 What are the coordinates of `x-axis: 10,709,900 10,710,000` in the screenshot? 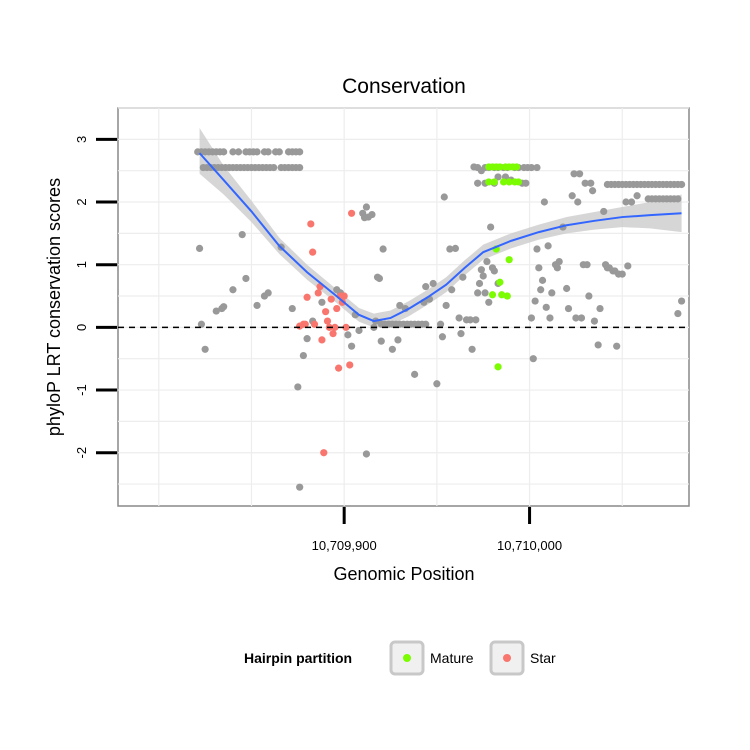 It's located at (437, 530).